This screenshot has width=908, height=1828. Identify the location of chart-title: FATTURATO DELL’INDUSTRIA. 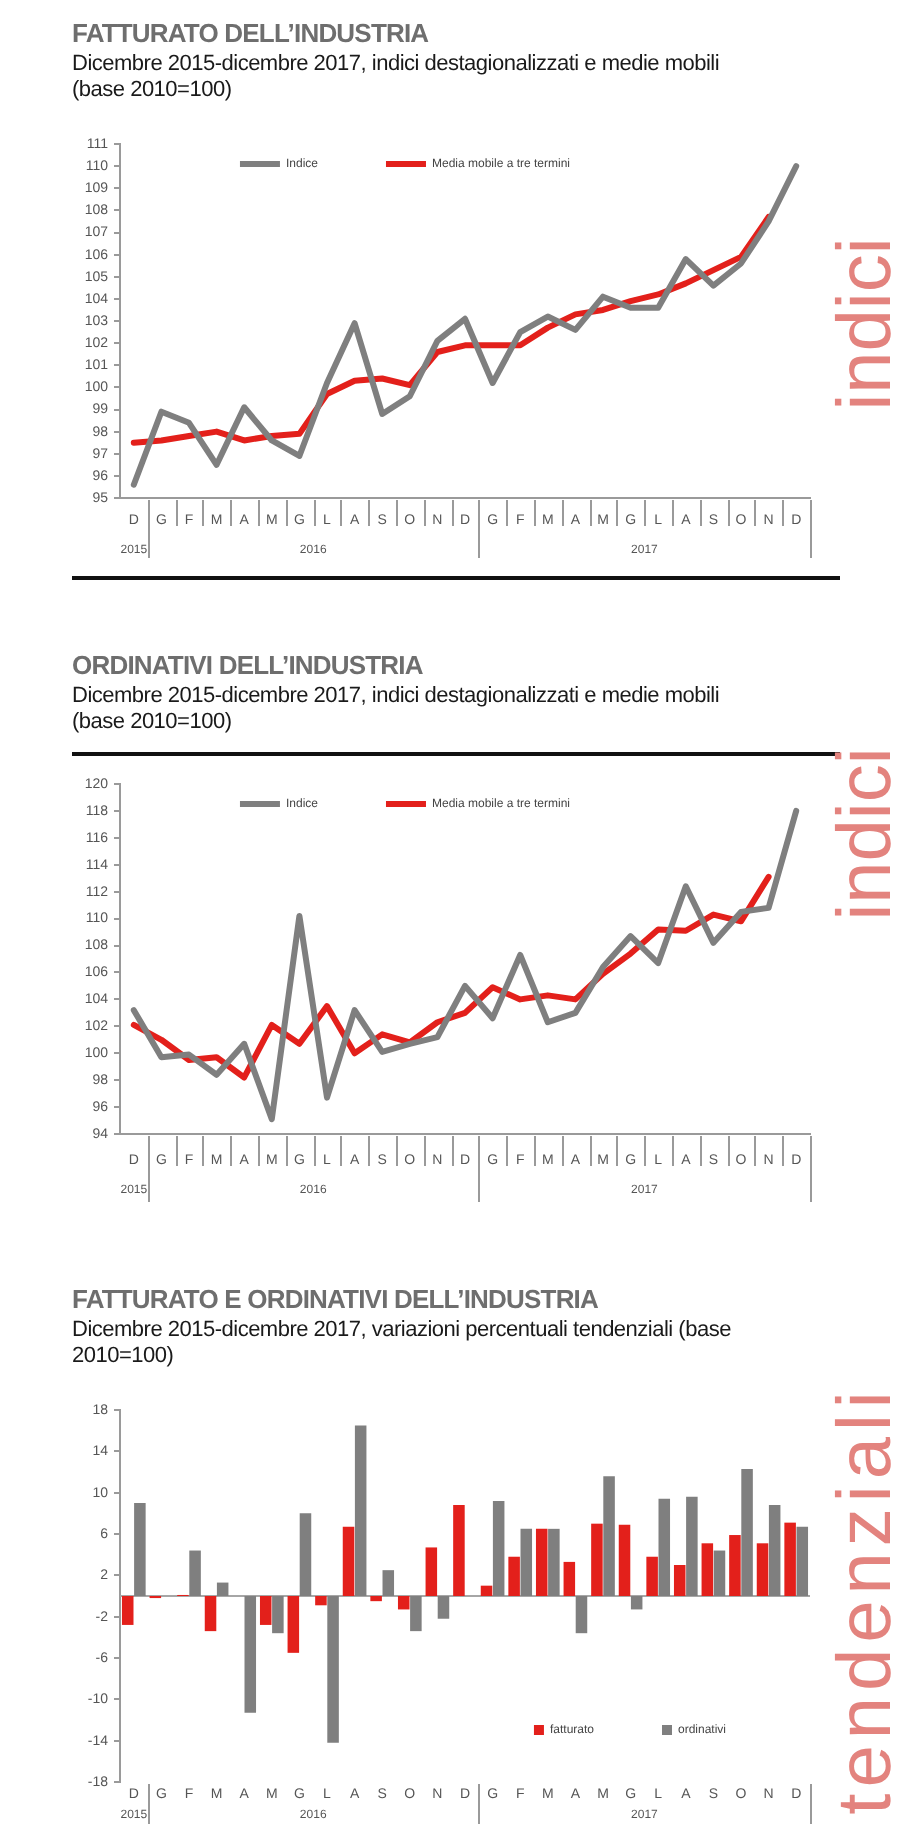
(250, 33).